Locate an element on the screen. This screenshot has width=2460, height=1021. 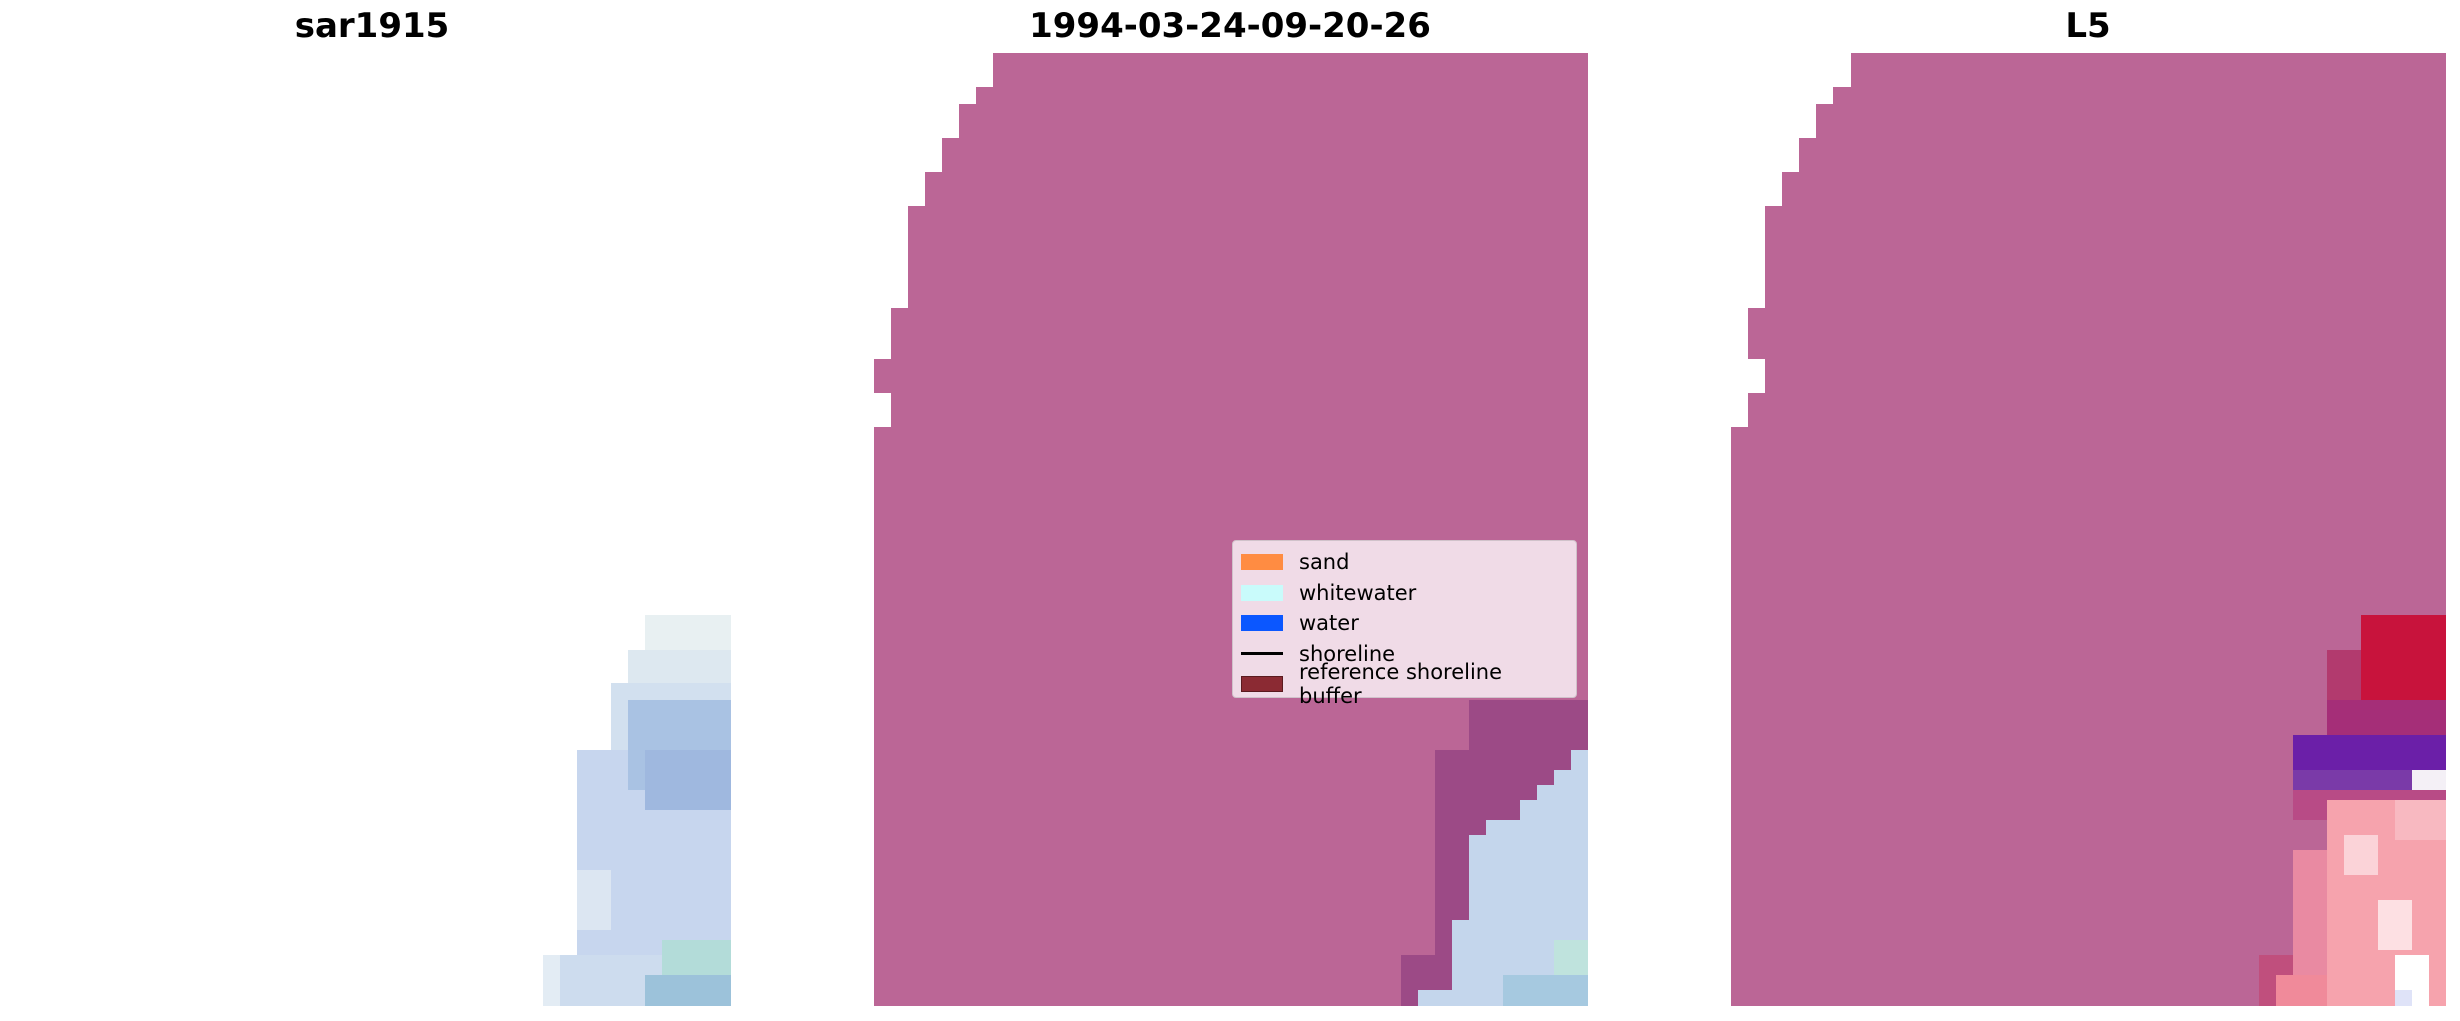
whitewater-swatch is located at coordinates (1262, 592).